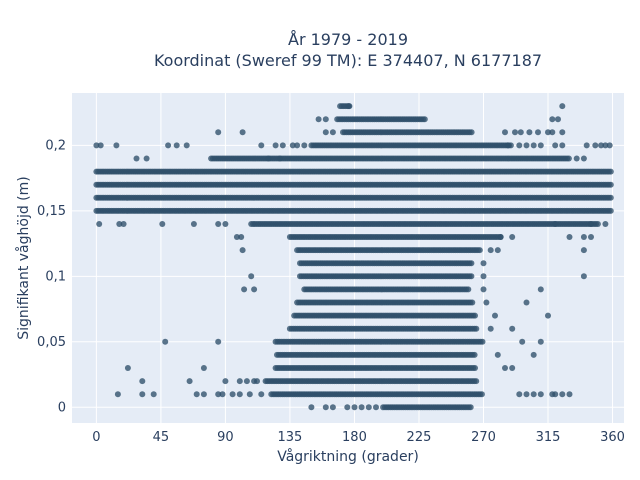  I want to click on x-tick-label: 90, so click(225, 437).